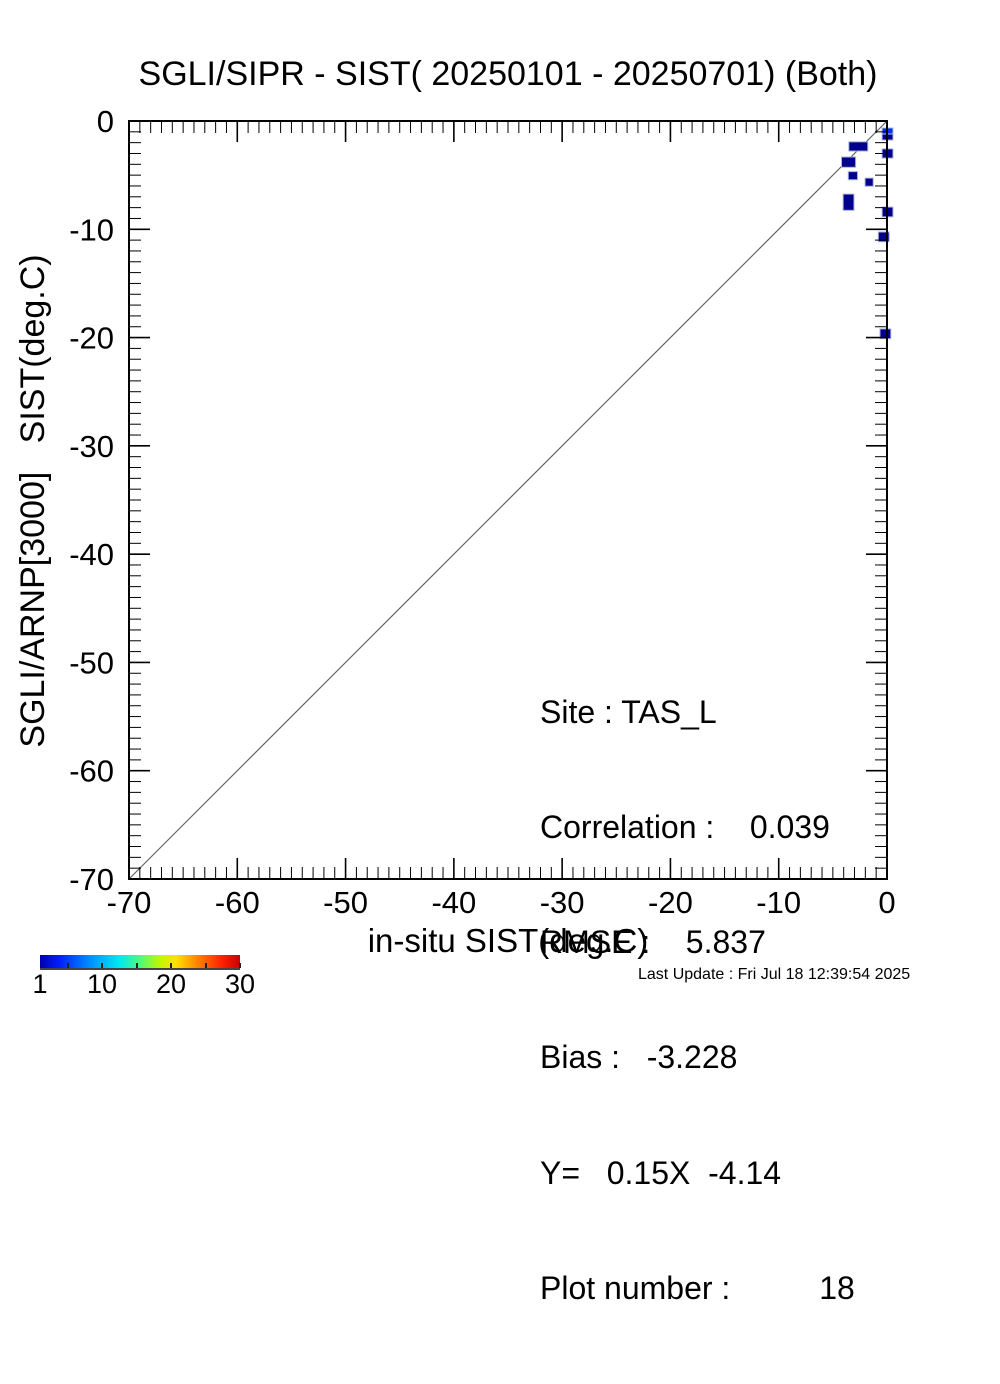  Describe the element at coordinates (453, 902) in the screenshot. I see `x-tick-label: -40` at that location.